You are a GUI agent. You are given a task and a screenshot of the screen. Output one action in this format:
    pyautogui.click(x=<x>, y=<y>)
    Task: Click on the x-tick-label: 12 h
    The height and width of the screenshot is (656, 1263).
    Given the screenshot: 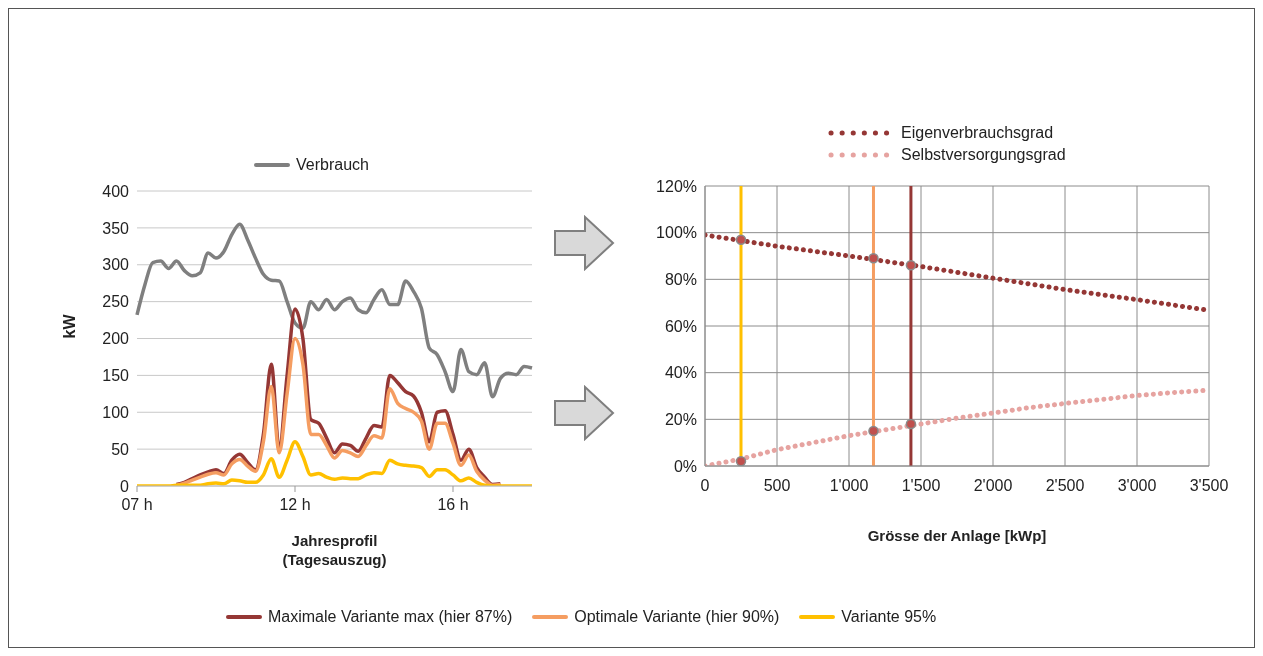 What is the action you would take?
    pyautogui.click(x=295, y=504)
    